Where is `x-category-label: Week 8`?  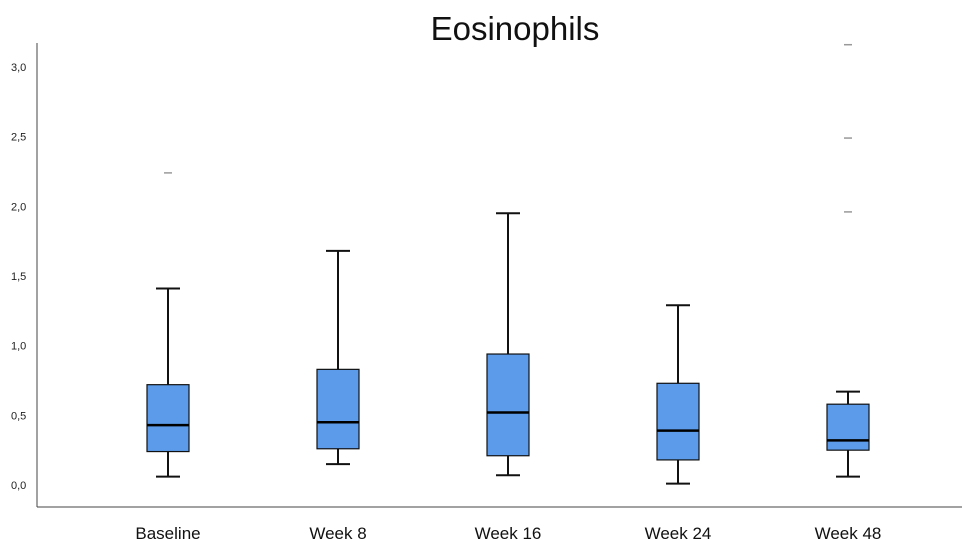
x-category-label: Week 8 is located at coordinates (337, 532).